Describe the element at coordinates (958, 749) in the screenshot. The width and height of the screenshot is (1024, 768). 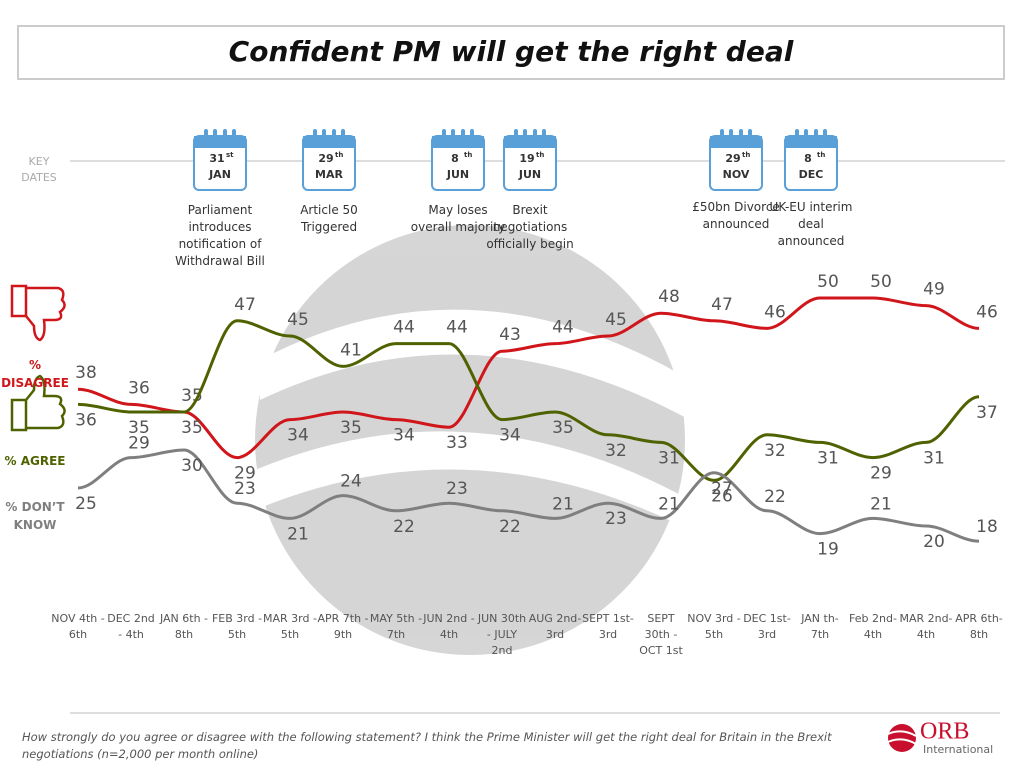
I see `logo-subtitle: International` at that location.